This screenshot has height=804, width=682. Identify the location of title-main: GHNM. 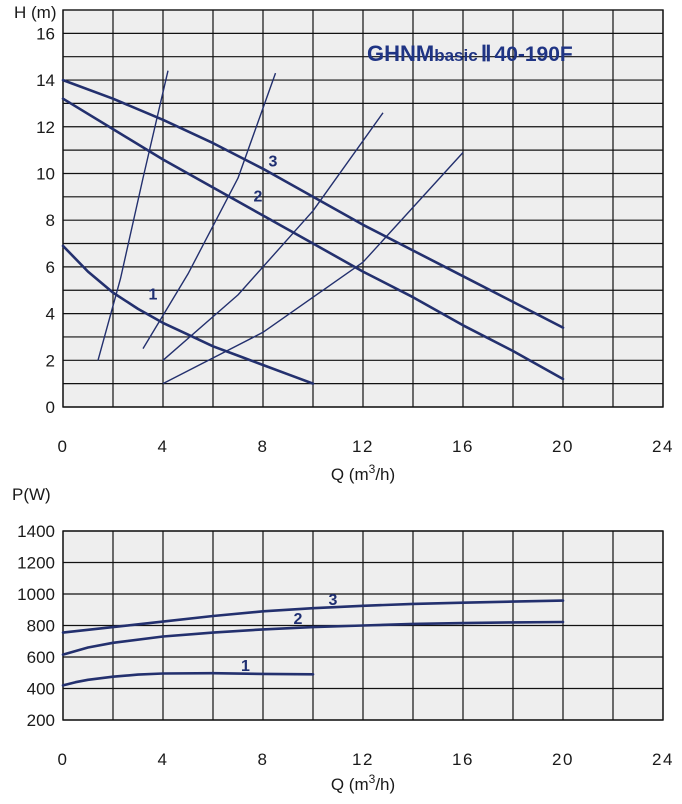
(400, 53).